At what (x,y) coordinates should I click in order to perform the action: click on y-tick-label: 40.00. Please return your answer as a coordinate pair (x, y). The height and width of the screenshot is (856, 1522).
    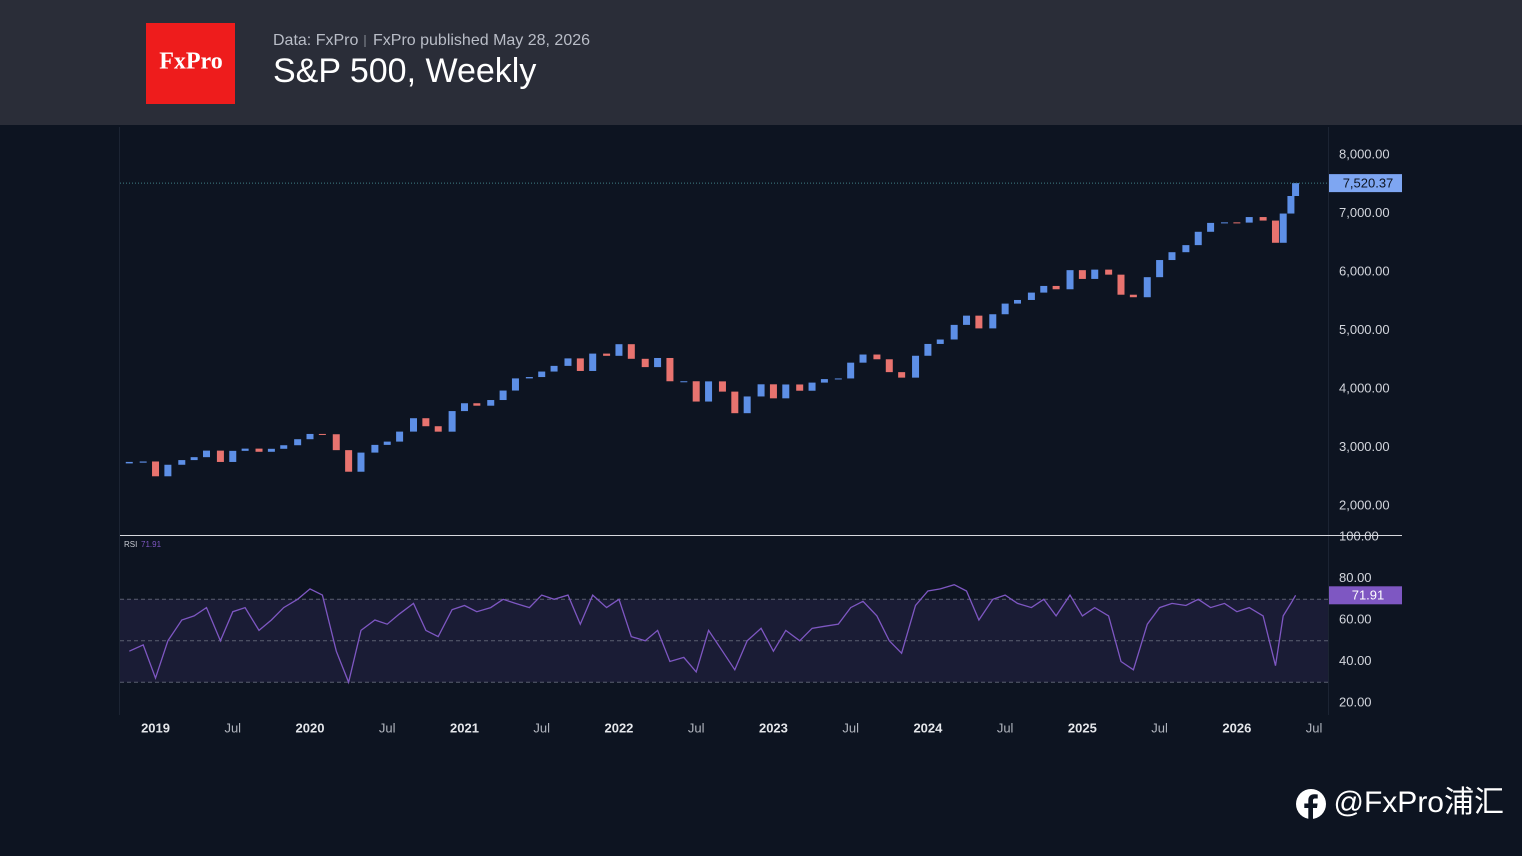
    Looking at the image, I should click on (1355, 660).